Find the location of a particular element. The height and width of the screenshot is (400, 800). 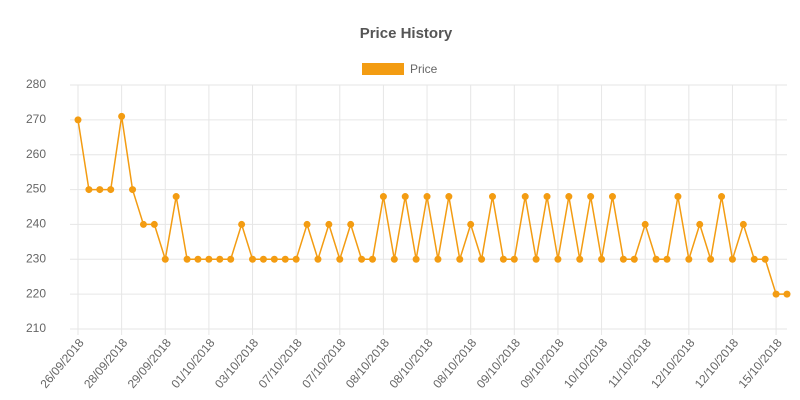

chart-title: Price History is located at coordinates (406, 33).